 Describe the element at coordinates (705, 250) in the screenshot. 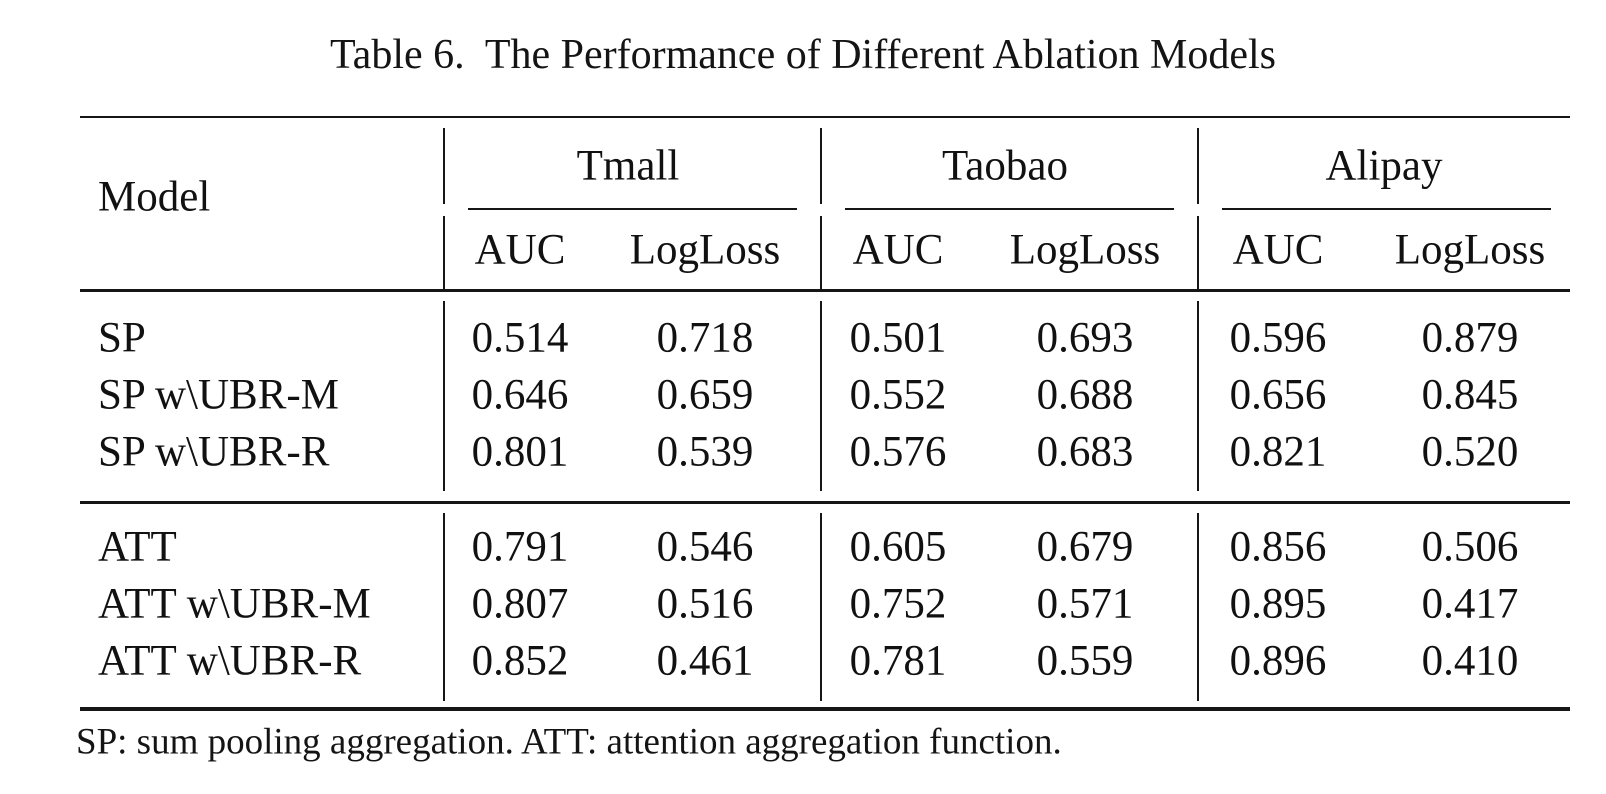

I see `subheader-logloss-tmall: LogLoss` at that location.